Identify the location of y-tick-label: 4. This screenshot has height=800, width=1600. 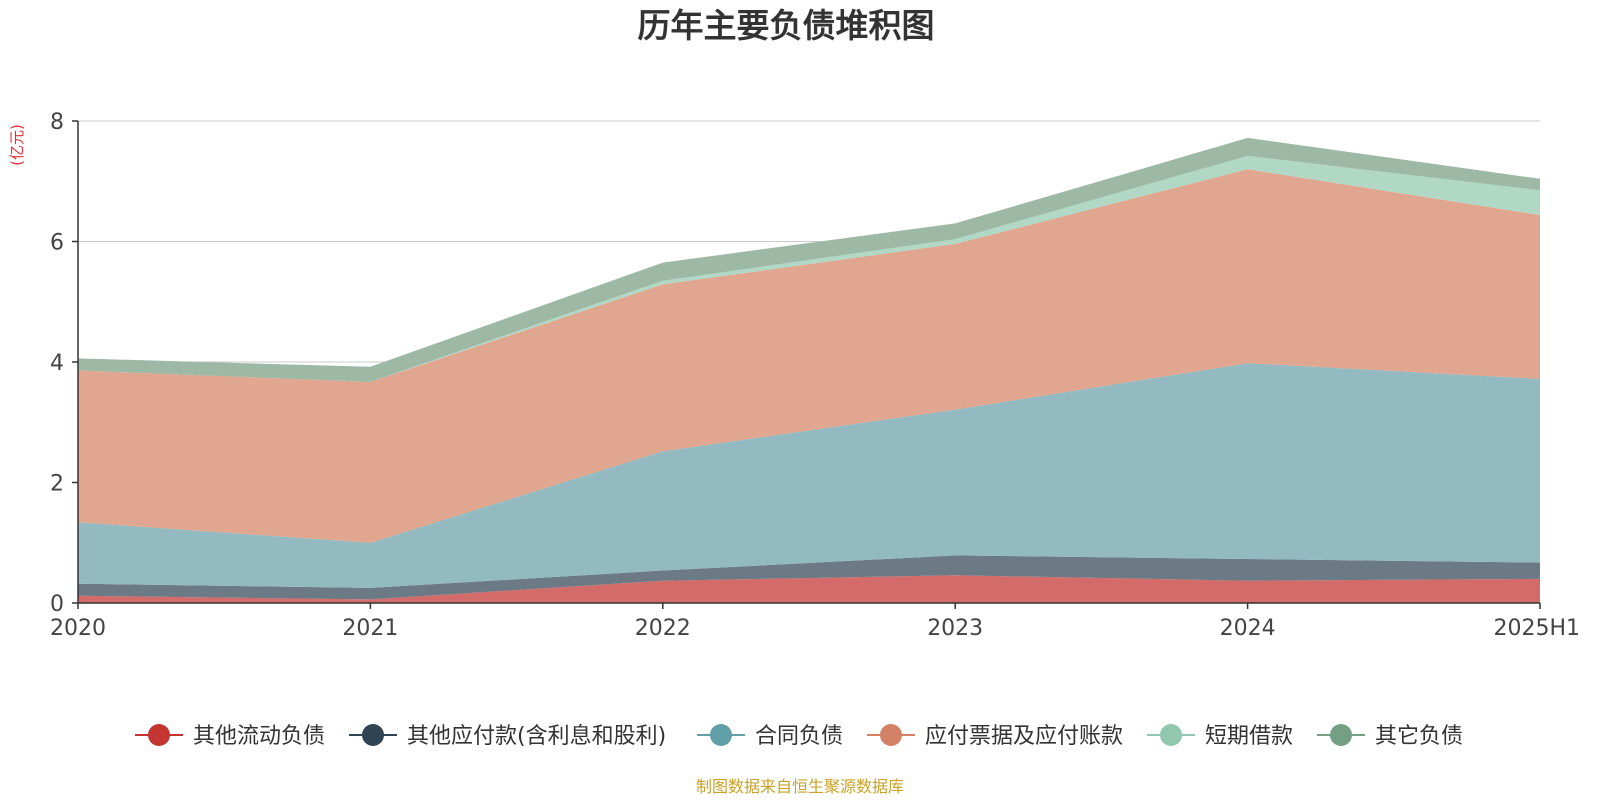
(57, 363).